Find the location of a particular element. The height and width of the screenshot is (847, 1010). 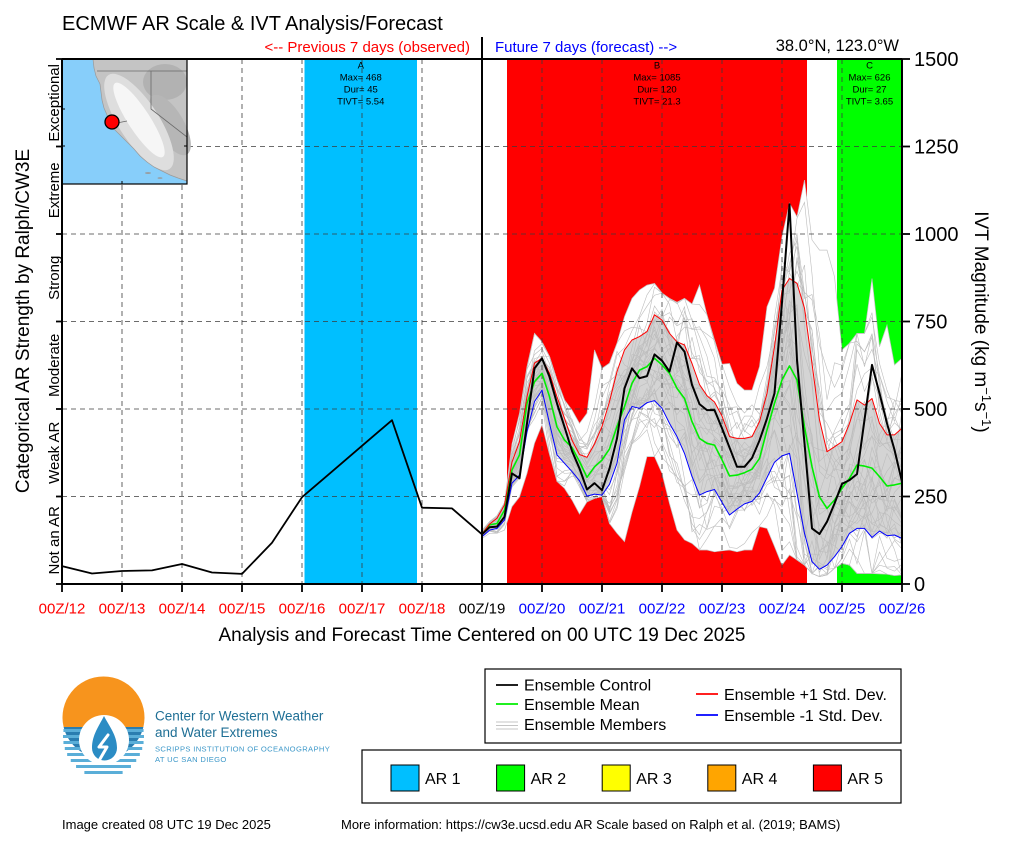

x-tick-label: 00Z/17 is located at coordinates (362, 609).